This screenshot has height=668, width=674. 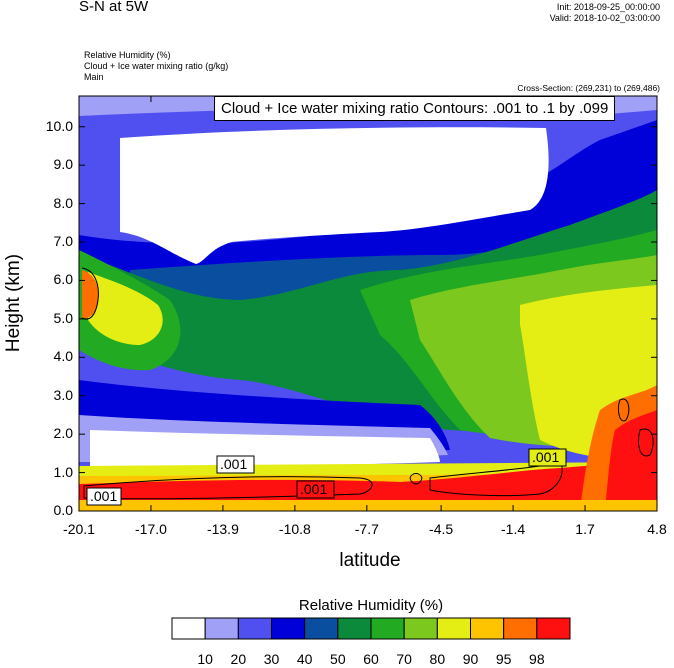 What do you see at coordinates (371, 605) in the screenshot?
I see `colorbar-title: Relative Humidity (%)` at bounding box center [371, 605].